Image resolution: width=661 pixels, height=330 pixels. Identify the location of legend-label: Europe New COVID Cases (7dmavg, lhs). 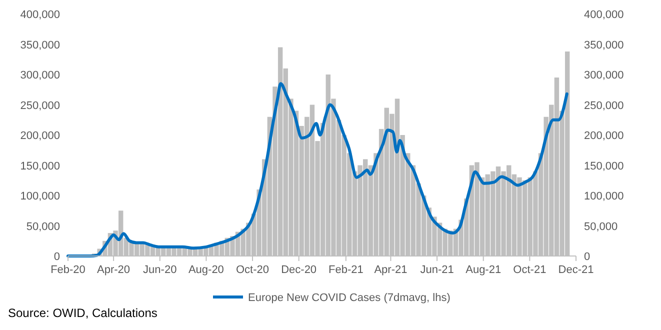
(349, 298).